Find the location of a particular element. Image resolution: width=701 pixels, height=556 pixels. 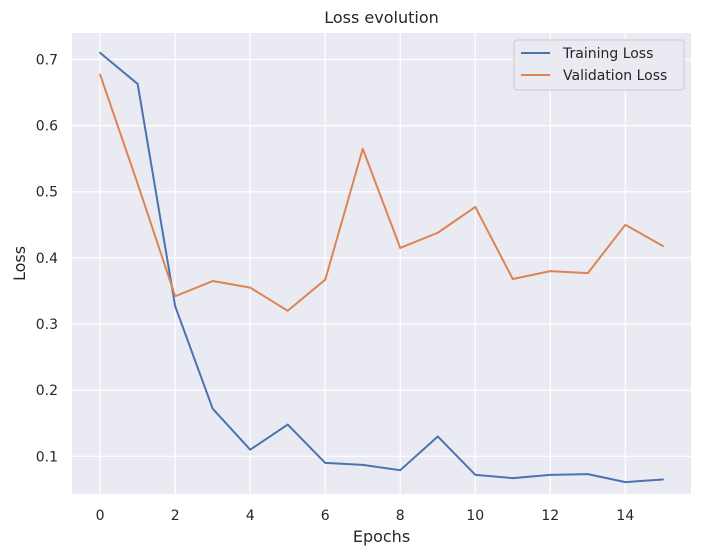

x-axis-label: Epochs is located at coordinates (381, 536).